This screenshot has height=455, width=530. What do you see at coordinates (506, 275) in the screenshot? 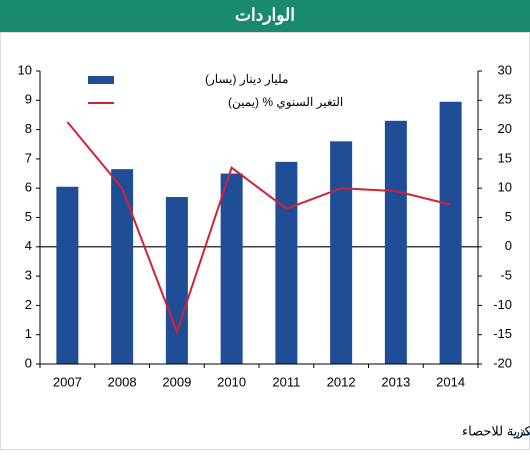
I see `y2-tick-label: -5` at bounding box center [506, 275].